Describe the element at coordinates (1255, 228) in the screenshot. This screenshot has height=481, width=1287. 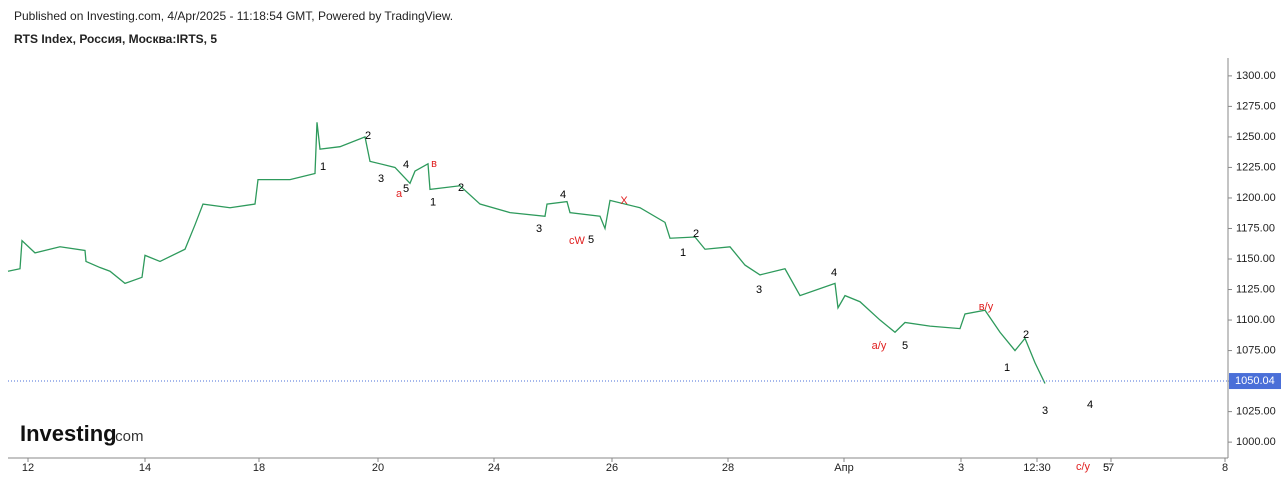
I see `y-tick-label: 1175.00` at that location.